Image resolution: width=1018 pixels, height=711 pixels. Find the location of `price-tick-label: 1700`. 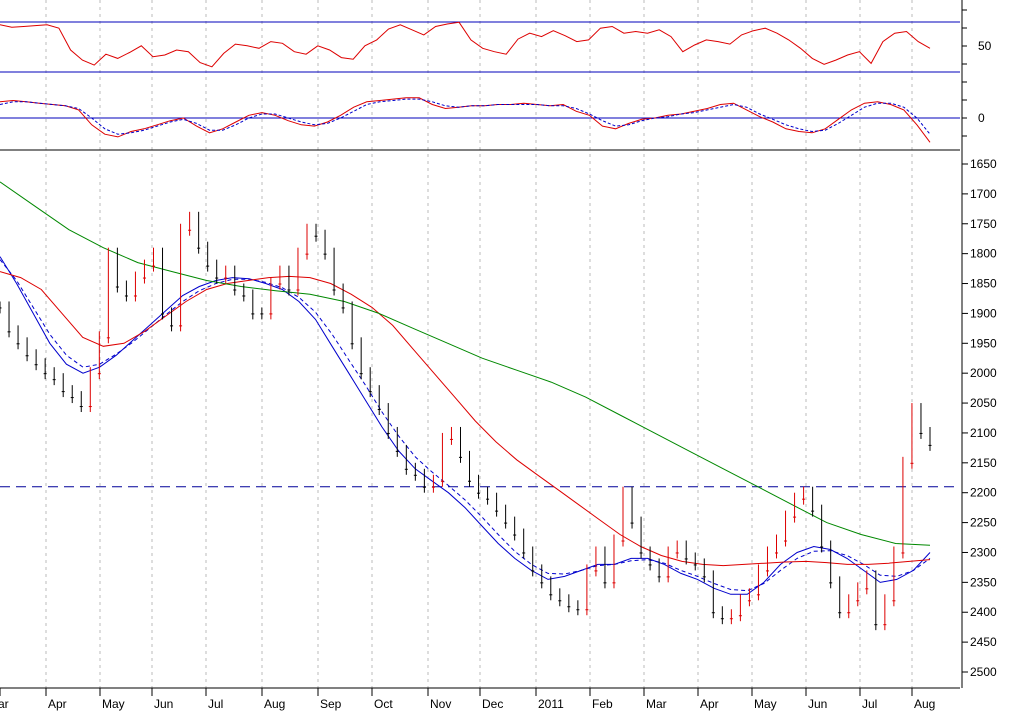

price-tick-label: 1700 is located at coordinates (983, 194).